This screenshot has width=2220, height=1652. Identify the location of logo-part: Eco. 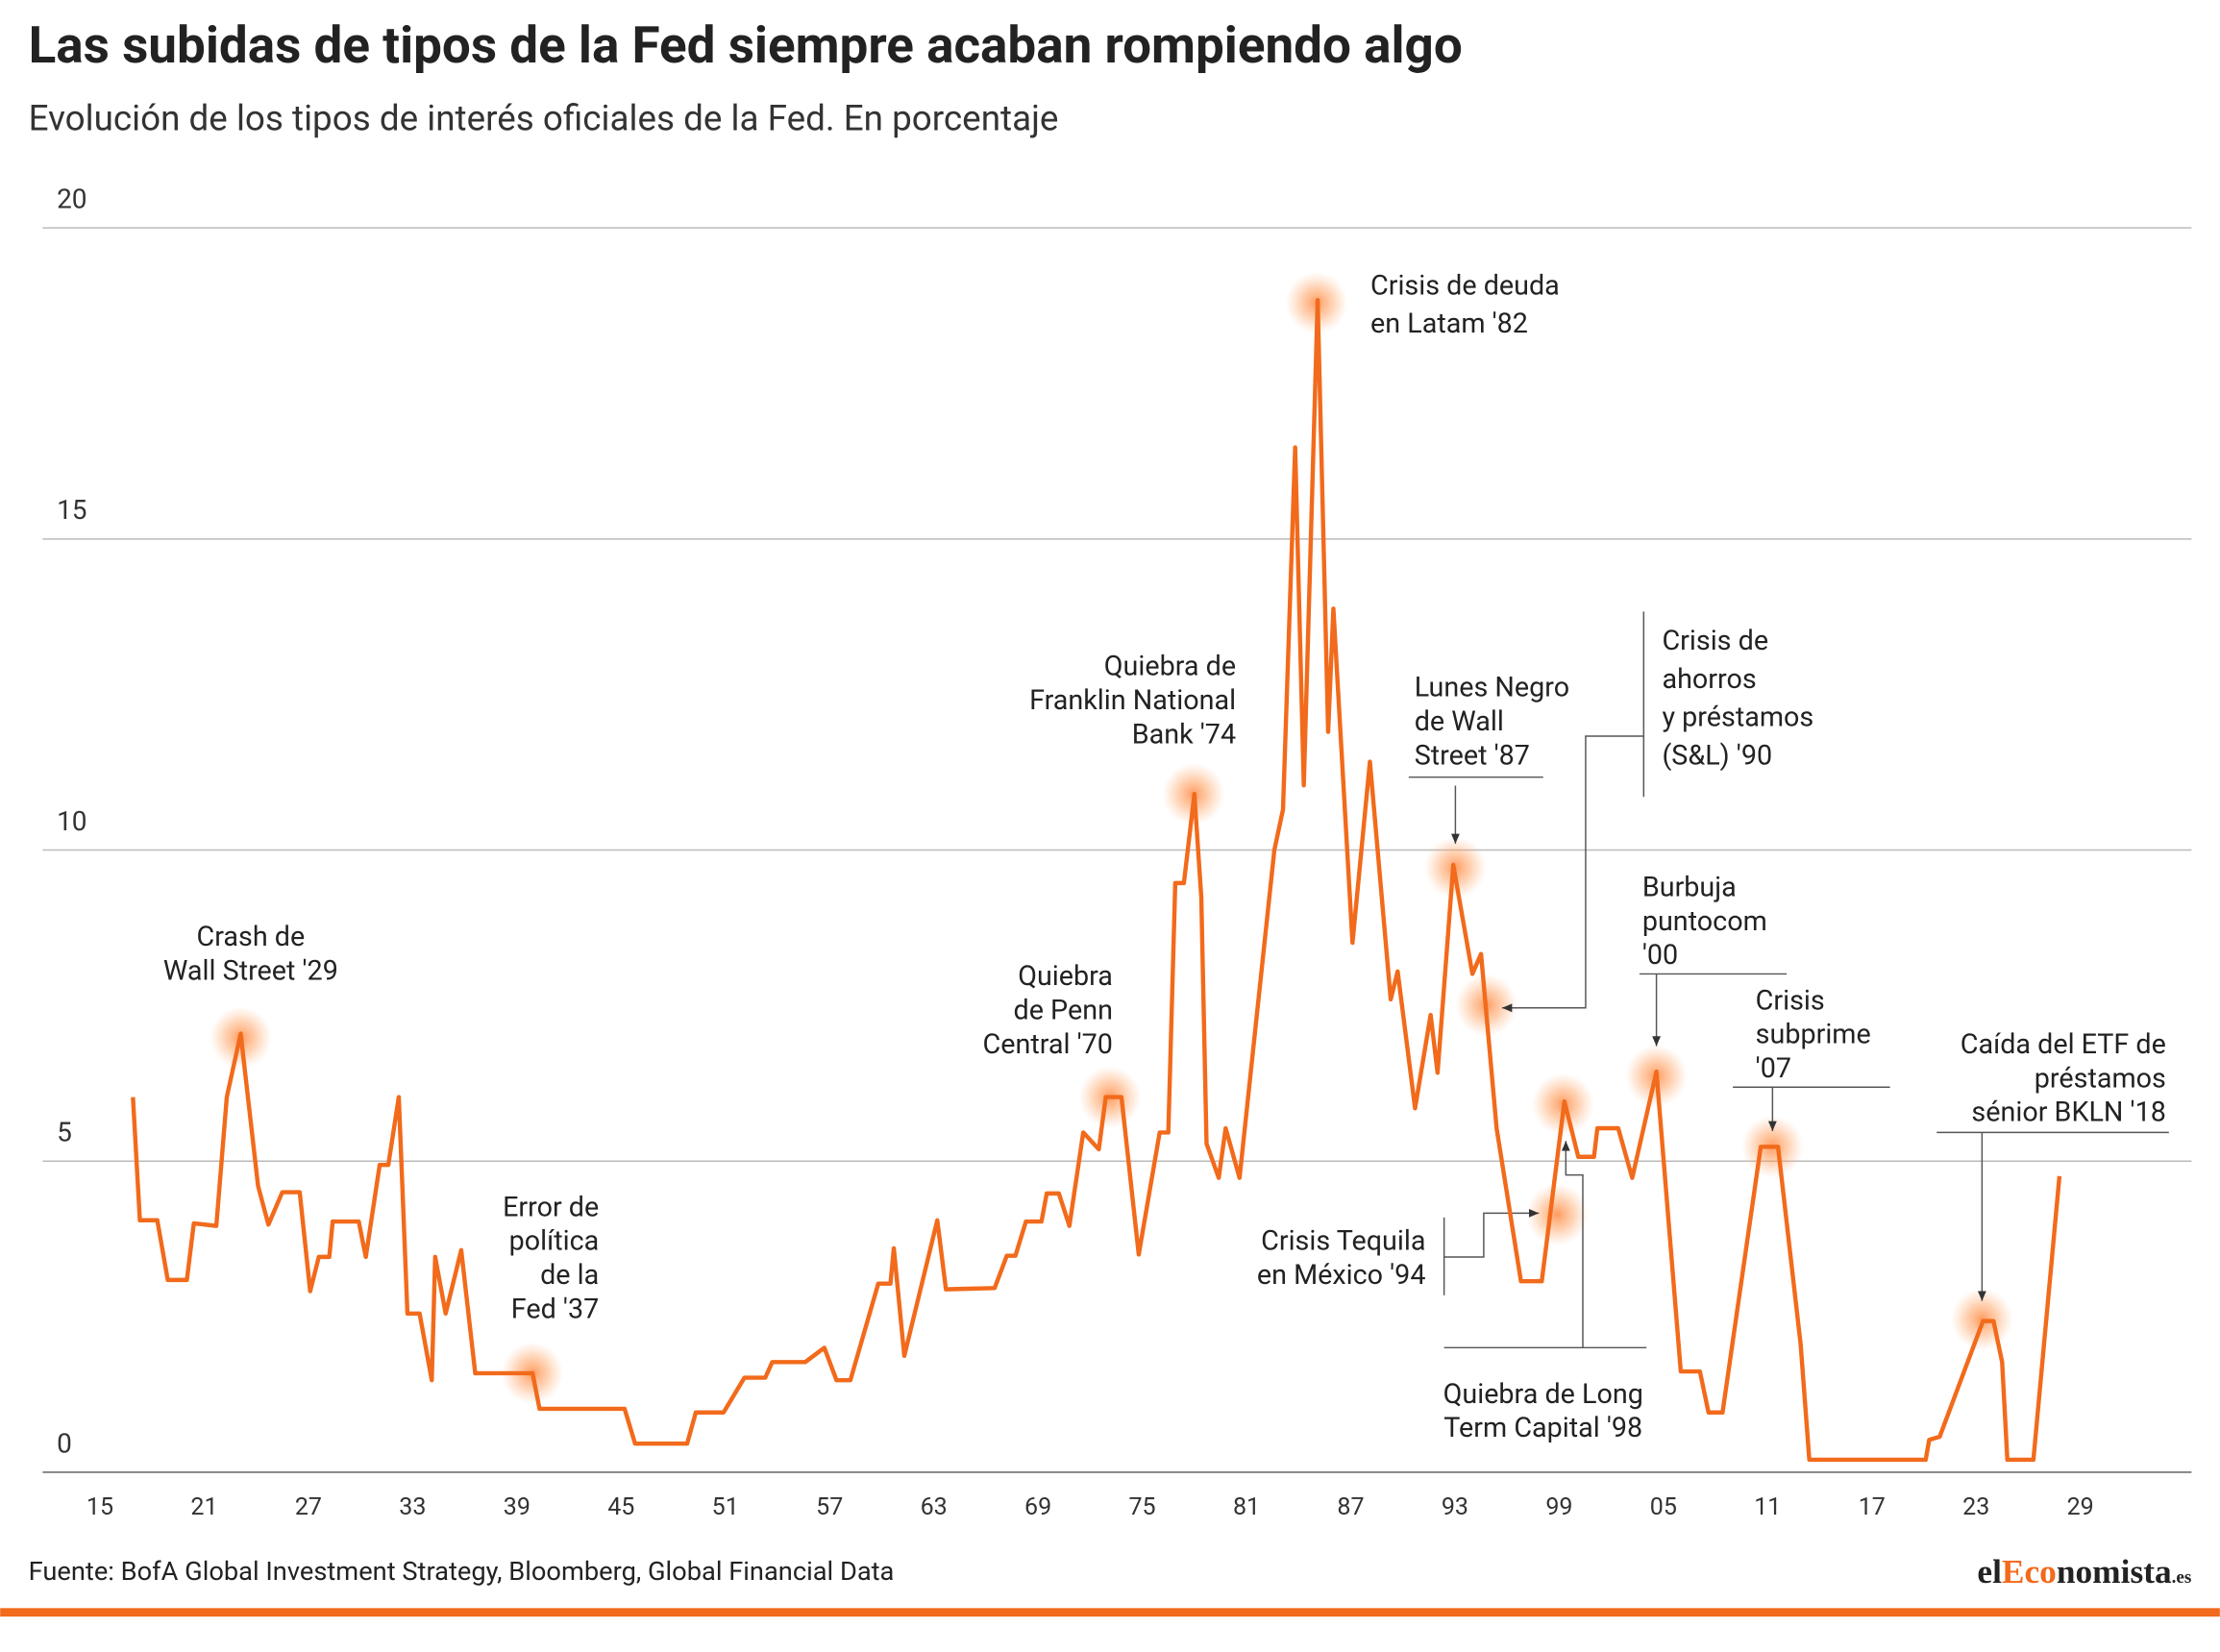
(2029, 1571).